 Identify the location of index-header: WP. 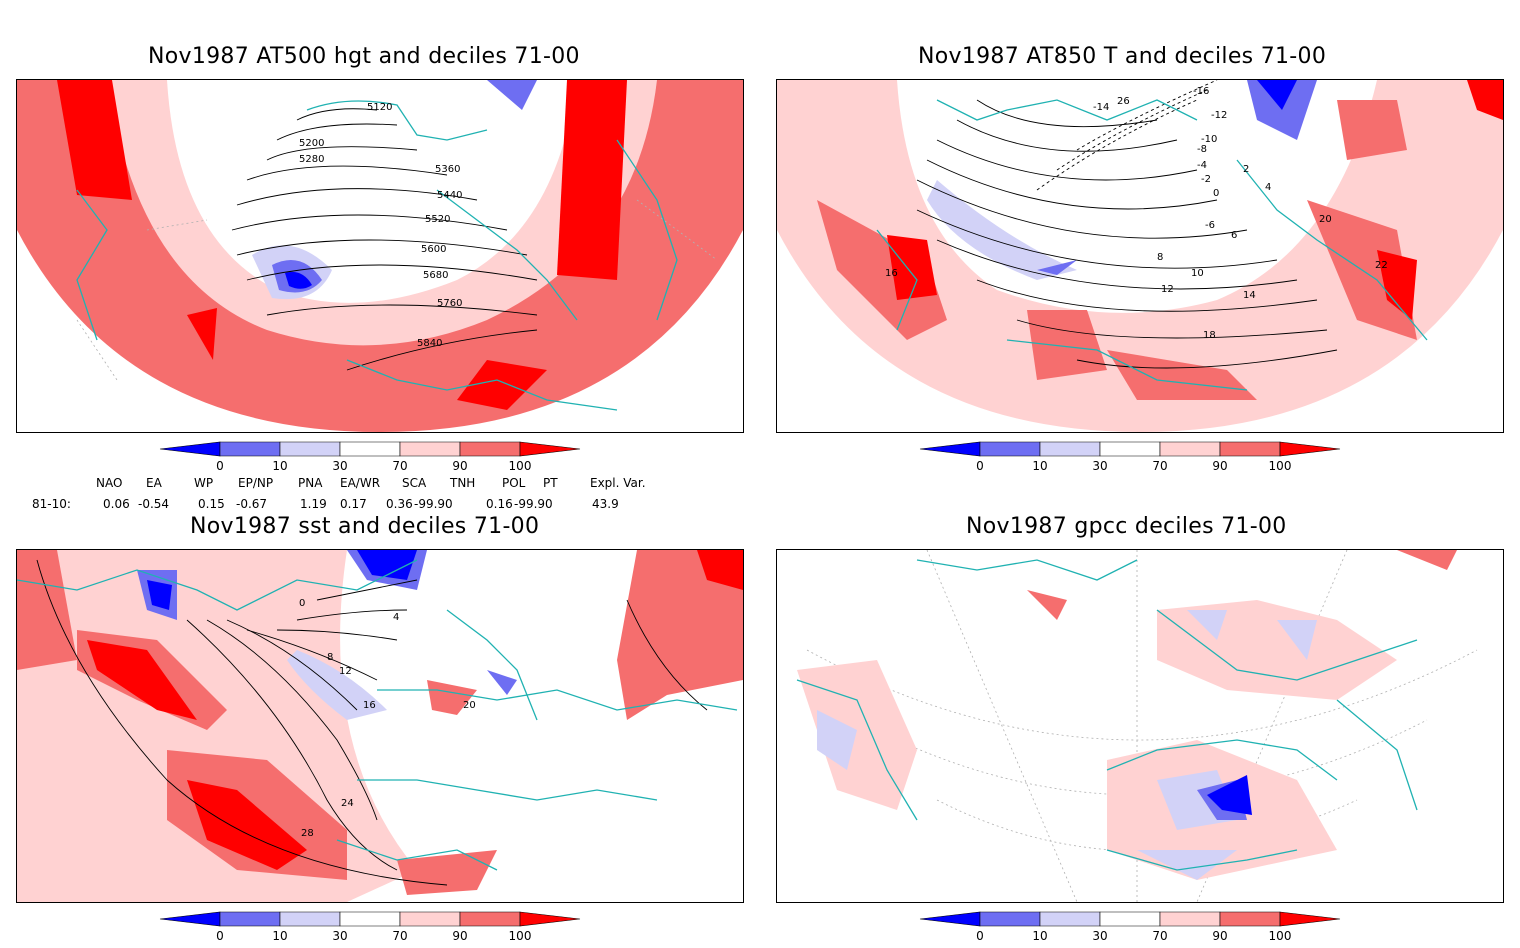
(204, 483).